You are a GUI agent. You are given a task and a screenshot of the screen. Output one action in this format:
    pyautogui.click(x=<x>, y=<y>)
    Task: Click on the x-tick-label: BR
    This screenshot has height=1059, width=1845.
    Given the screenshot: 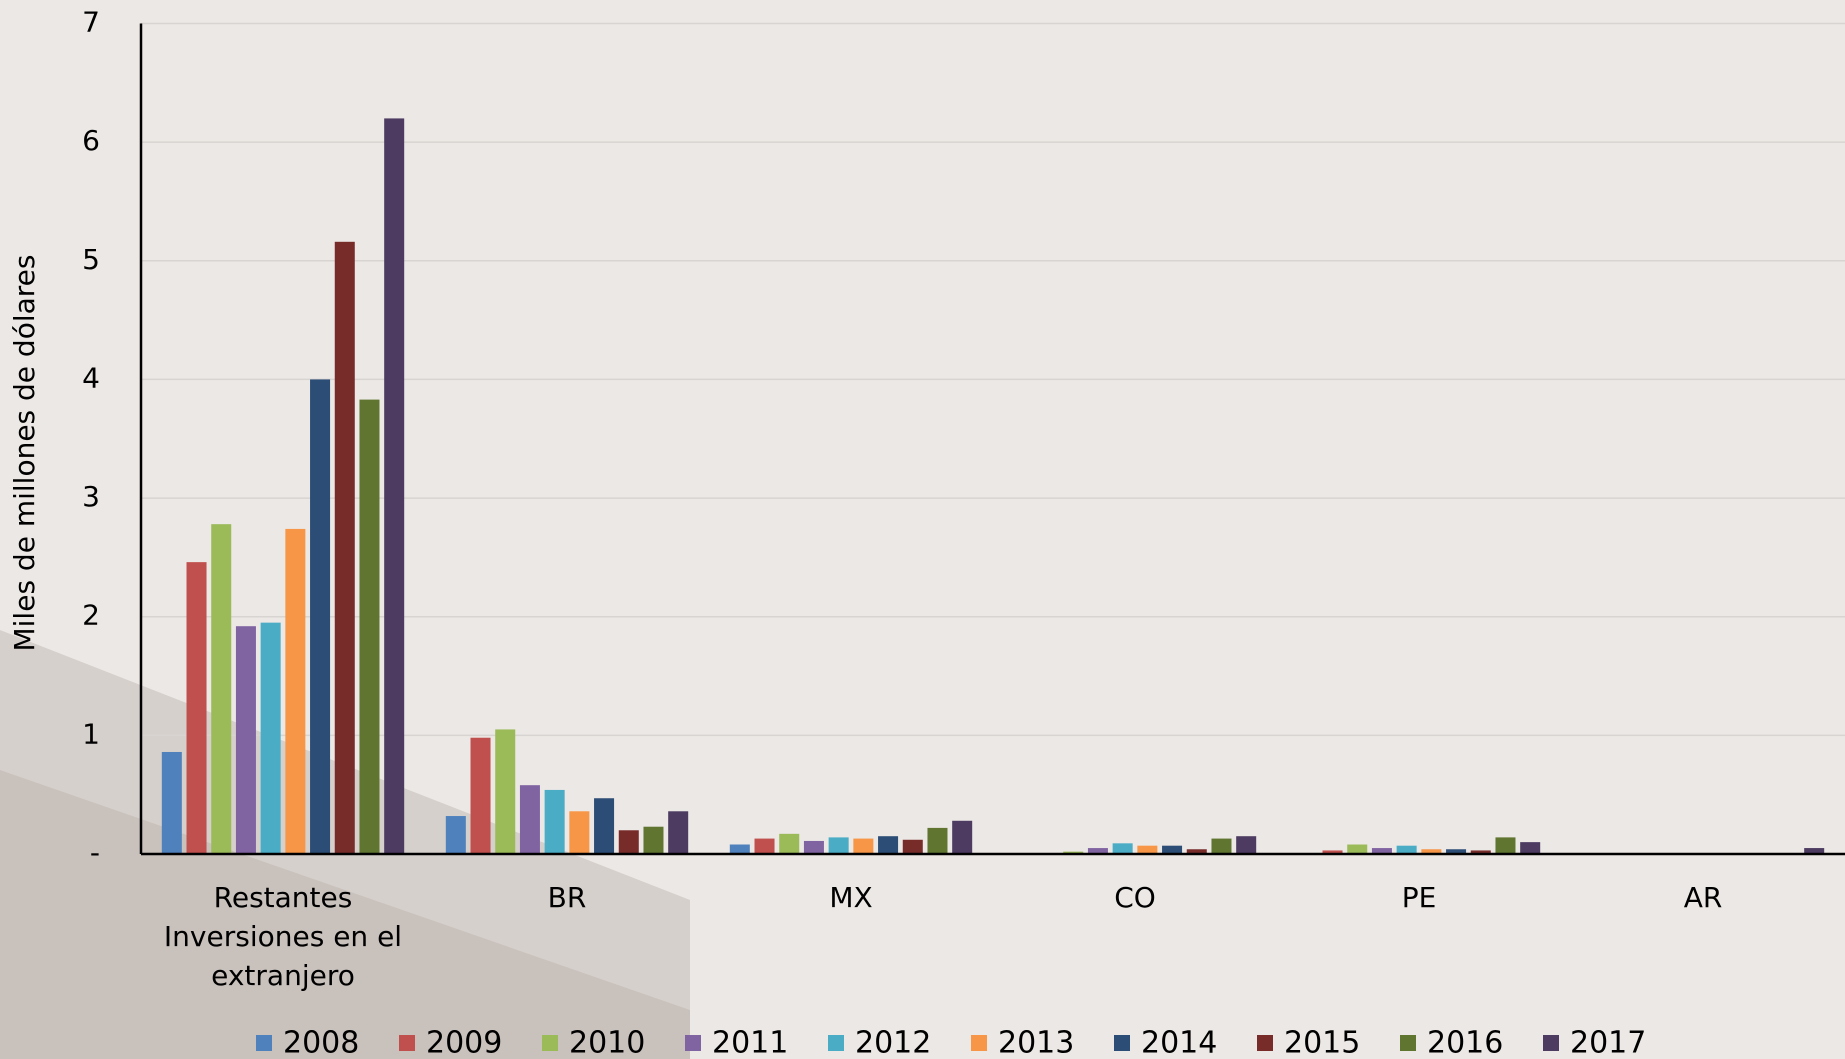 What is the action you would take?
    pyautogui.click(x=567, y=897)
    